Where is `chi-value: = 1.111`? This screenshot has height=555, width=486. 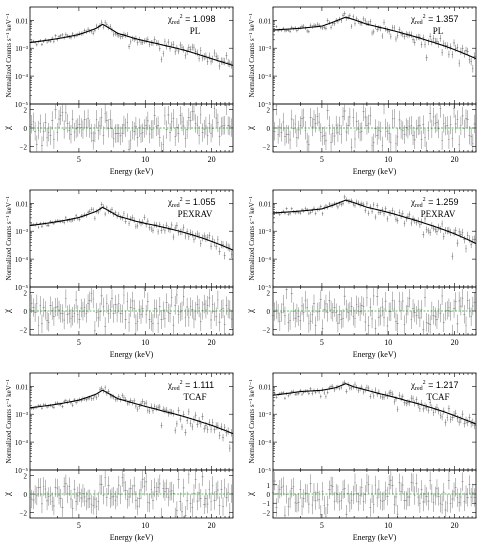 chi-value: = 1.111 is located at coordinates (198, 385).